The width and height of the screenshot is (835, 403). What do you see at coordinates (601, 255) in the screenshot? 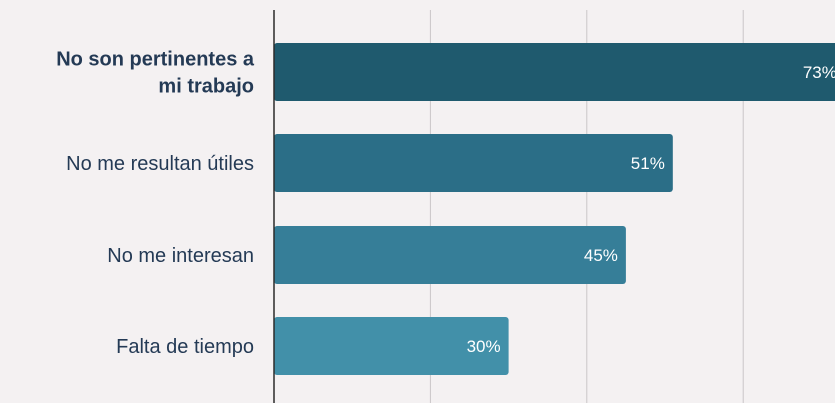
I see `value-label-3: 45%` at bounding box center [601, 255].